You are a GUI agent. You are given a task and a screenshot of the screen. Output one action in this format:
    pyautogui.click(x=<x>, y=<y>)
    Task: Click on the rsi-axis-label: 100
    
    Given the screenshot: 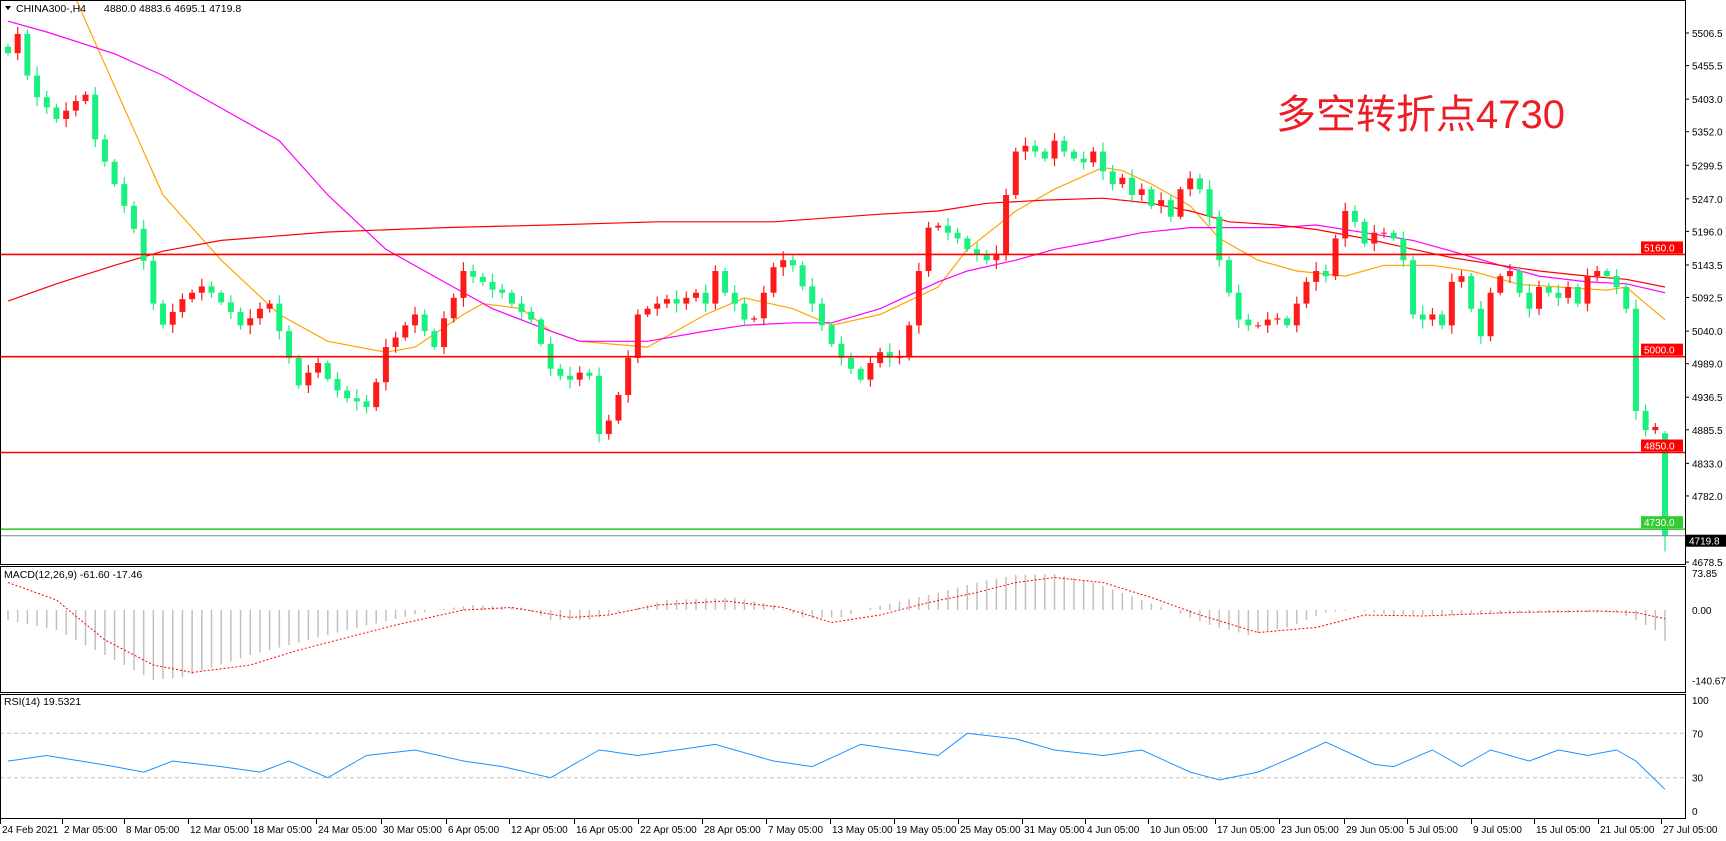 What is the action you would take?
    pyautogui.click(x=1700, y=701)
    